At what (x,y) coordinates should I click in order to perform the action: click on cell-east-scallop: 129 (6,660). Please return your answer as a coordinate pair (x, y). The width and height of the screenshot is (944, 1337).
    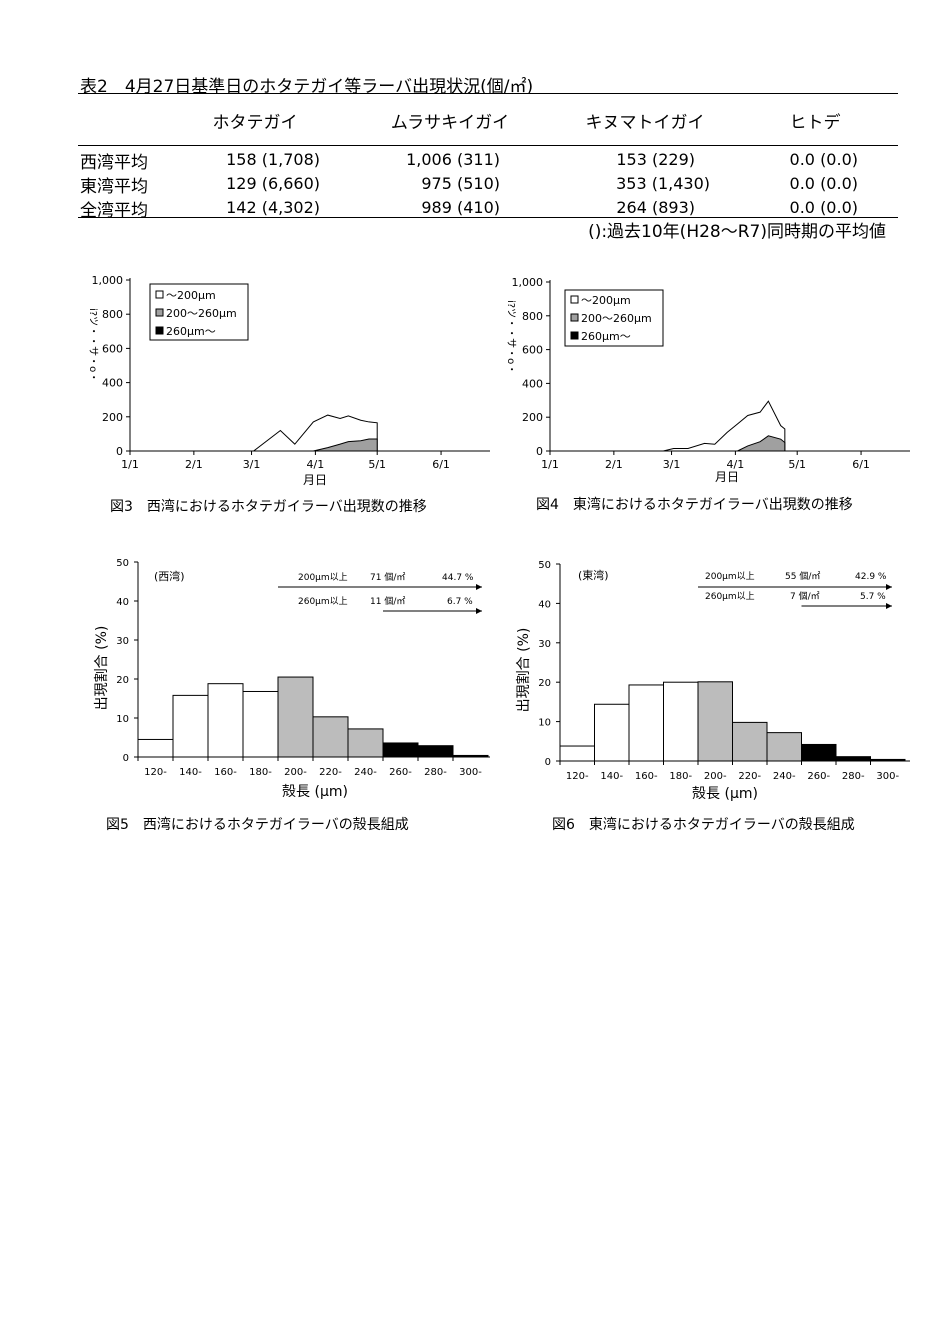
    Looking at the image, I should click on (273, 183).